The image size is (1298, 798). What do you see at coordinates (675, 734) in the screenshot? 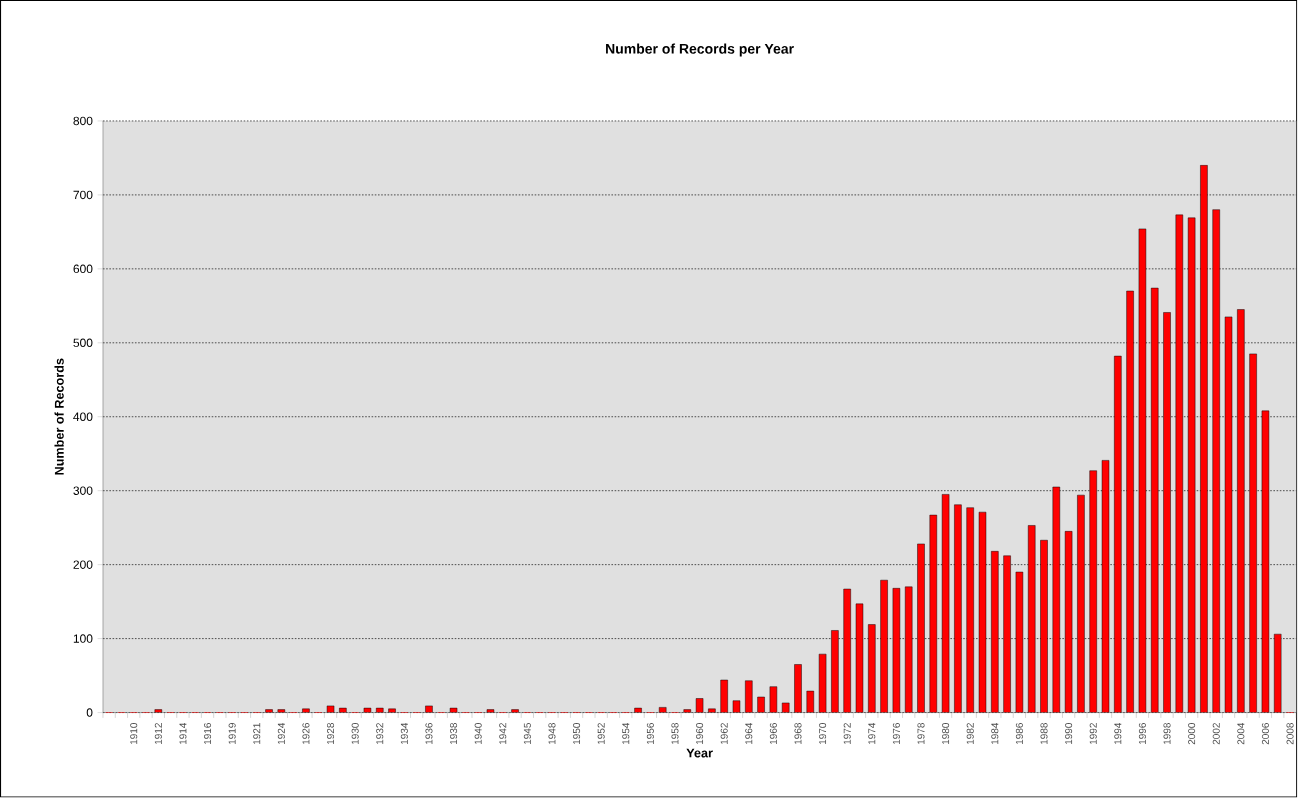
I see `x-tick-label: 1958` at bounding box center [675, 734].